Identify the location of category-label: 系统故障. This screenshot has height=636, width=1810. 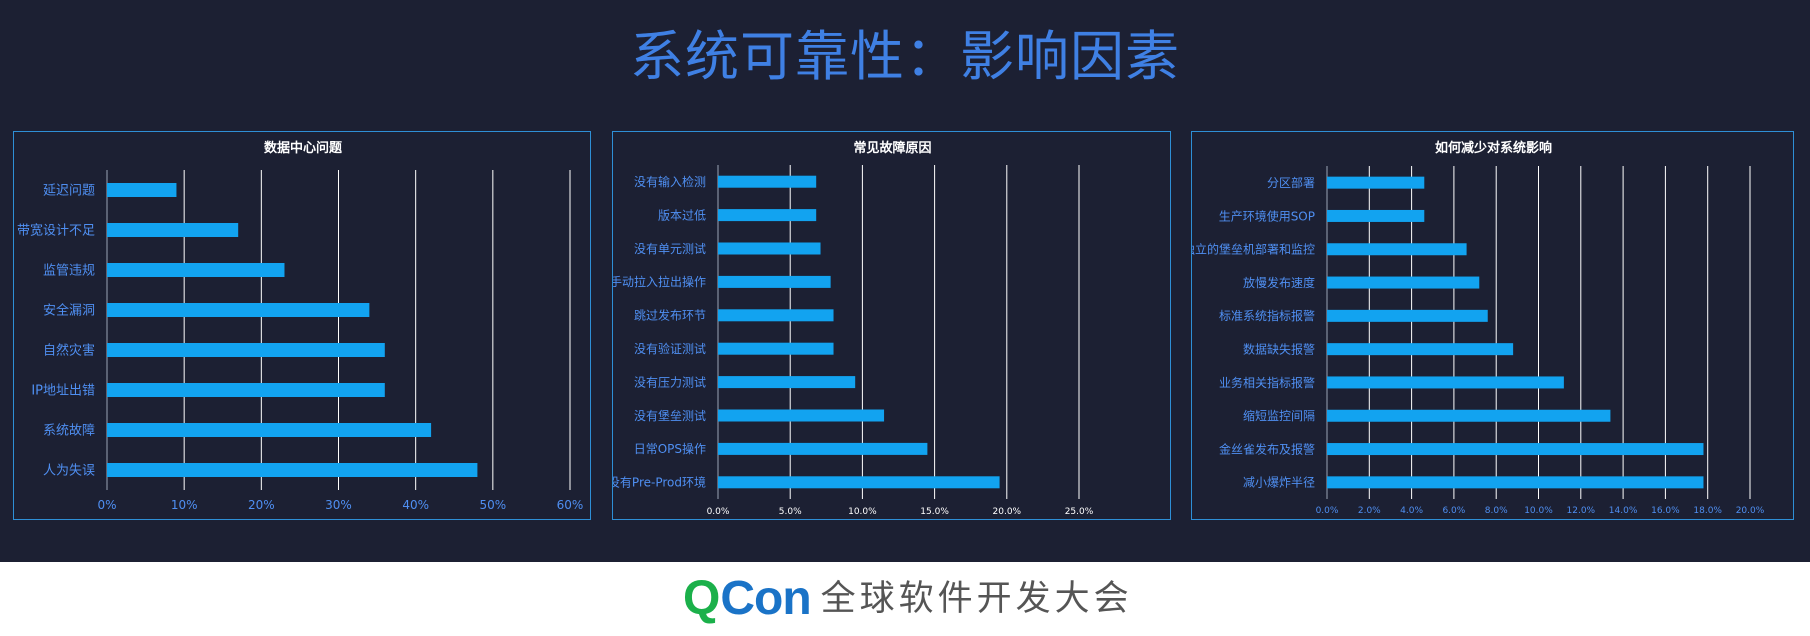
(69, 431).